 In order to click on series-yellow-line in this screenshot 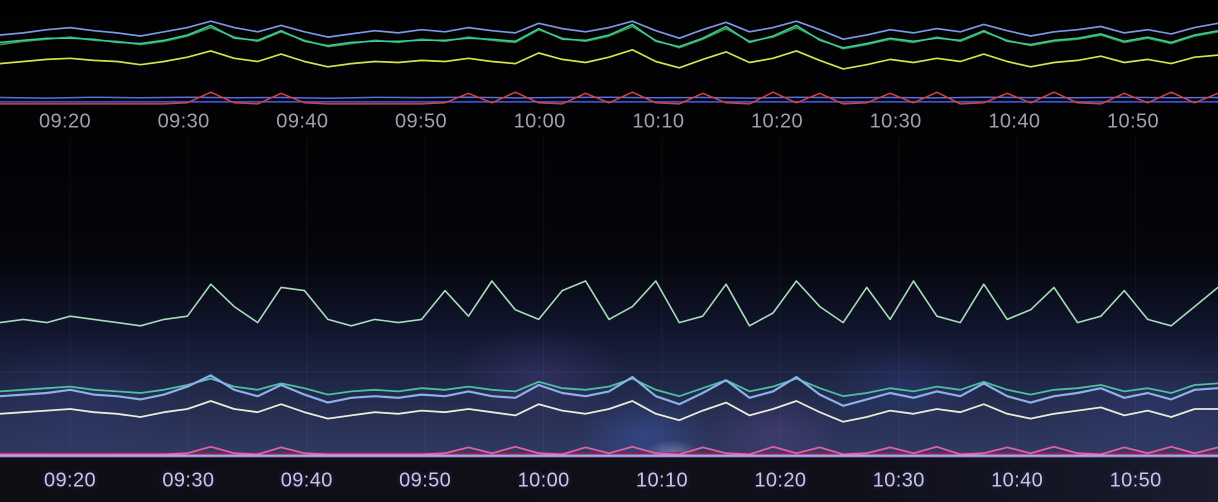, I will do `click(609, 59)`.